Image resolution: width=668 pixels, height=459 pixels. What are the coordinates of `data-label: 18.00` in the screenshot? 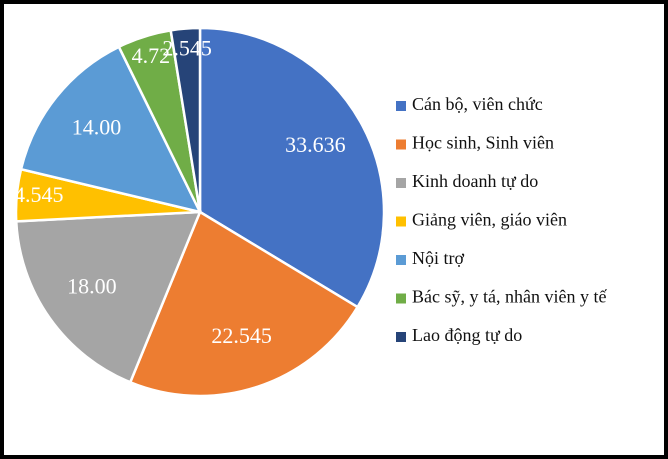 It's located at (92, 286).